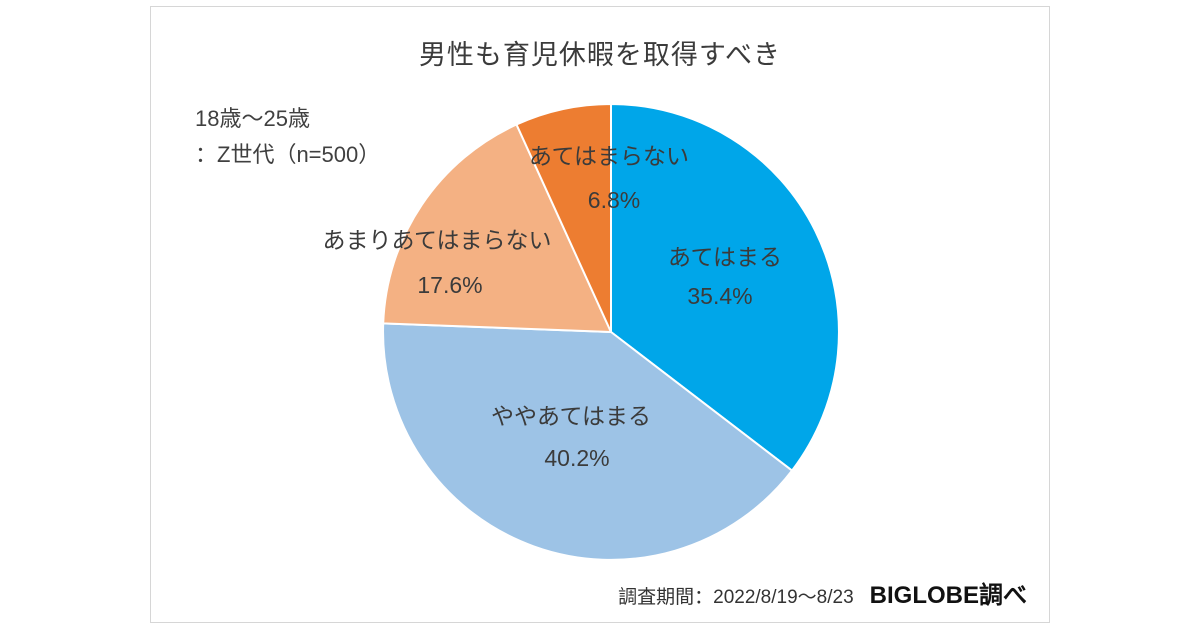  What do you see at coordinates (449, 285) in the screenshot?
I see `pie-slice-value-2: 17.6%` at bounding box center [449, 285].